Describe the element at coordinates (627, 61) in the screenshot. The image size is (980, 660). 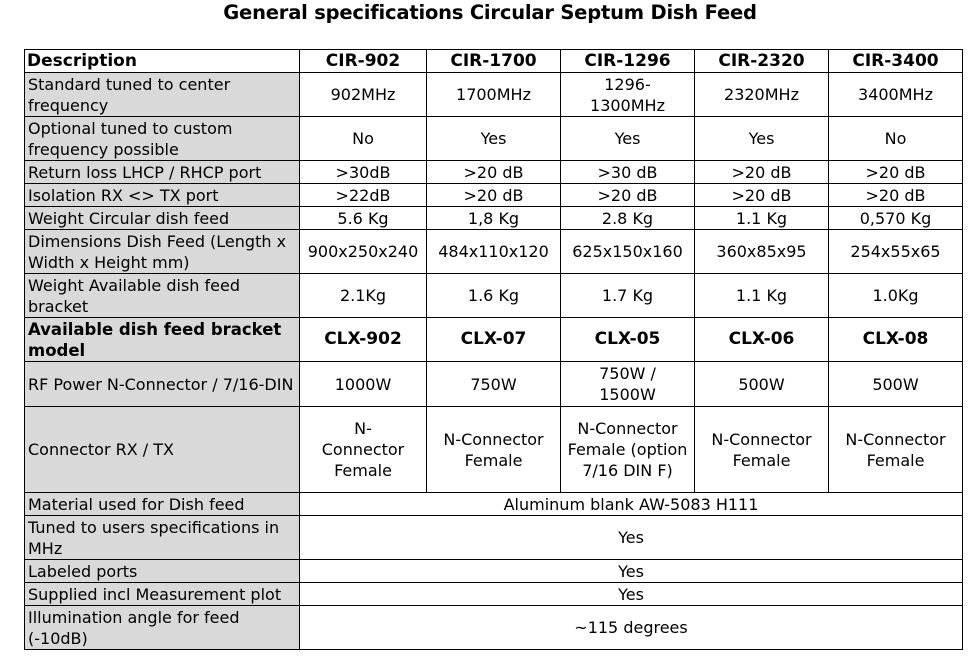
I see `column-header-cir-1296: CIR-1296` at that location.